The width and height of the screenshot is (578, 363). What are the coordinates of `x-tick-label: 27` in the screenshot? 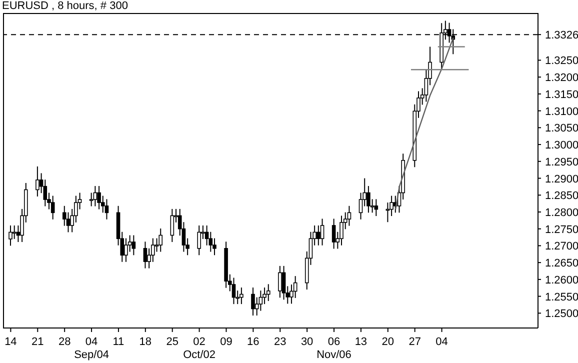 It's located at (414, 342).